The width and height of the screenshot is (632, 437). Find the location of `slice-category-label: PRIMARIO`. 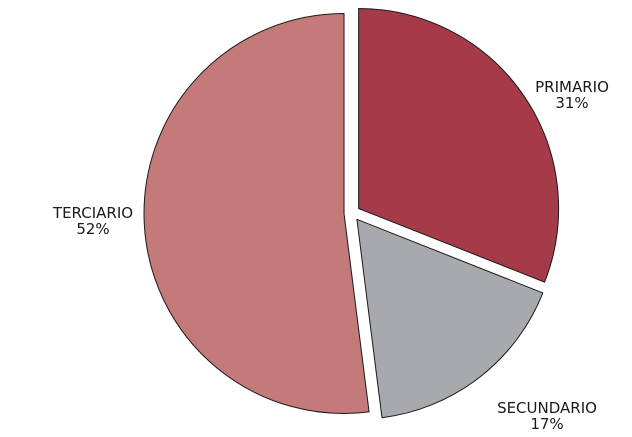

slice-category-label: PRIMARIO is located at coordinates (572, 87).